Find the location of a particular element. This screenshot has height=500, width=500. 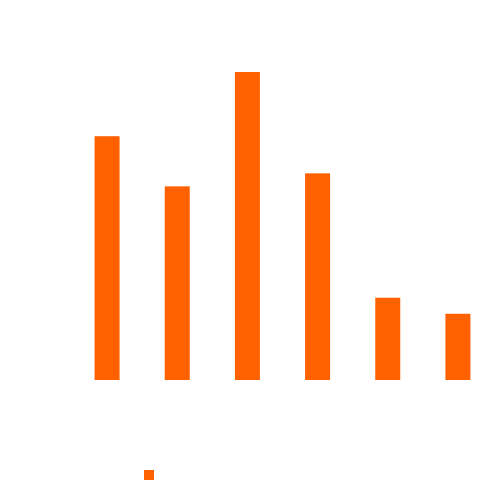

legend-swatch is located at coordinates (149, 475).